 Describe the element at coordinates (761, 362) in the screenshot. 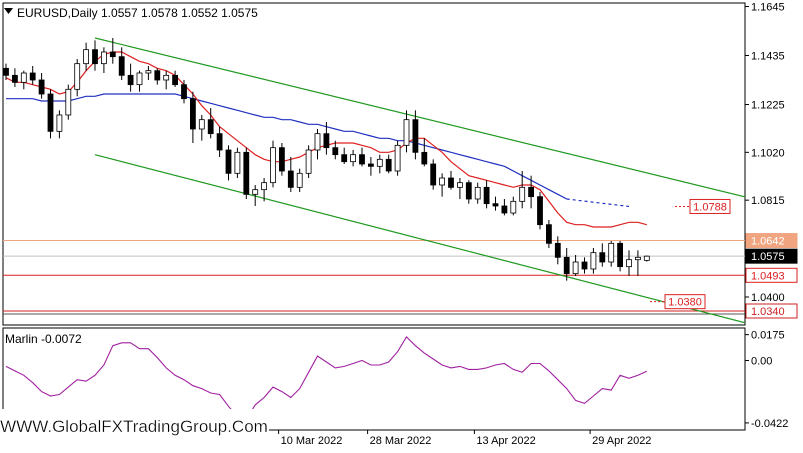

I see `indicator-tick-label: 0.00` at that location.